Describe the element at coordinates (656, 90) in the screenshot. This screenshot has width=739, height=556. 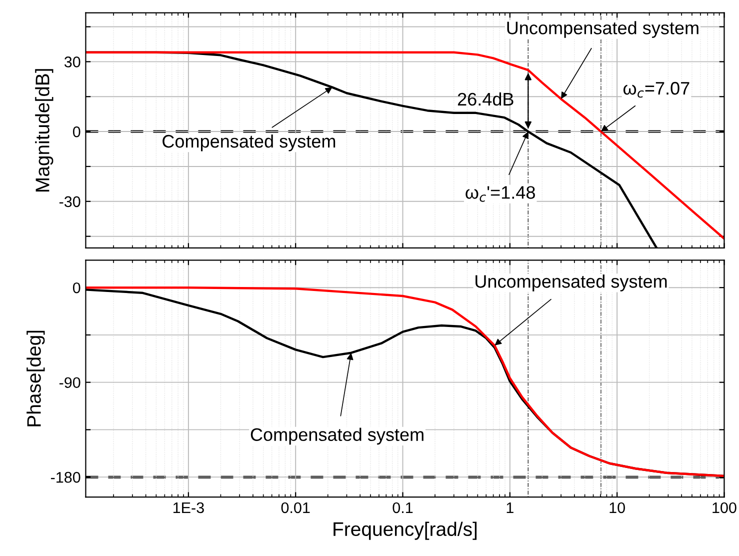
I see `annotation: ω$_{c}$=7.07` at that location.